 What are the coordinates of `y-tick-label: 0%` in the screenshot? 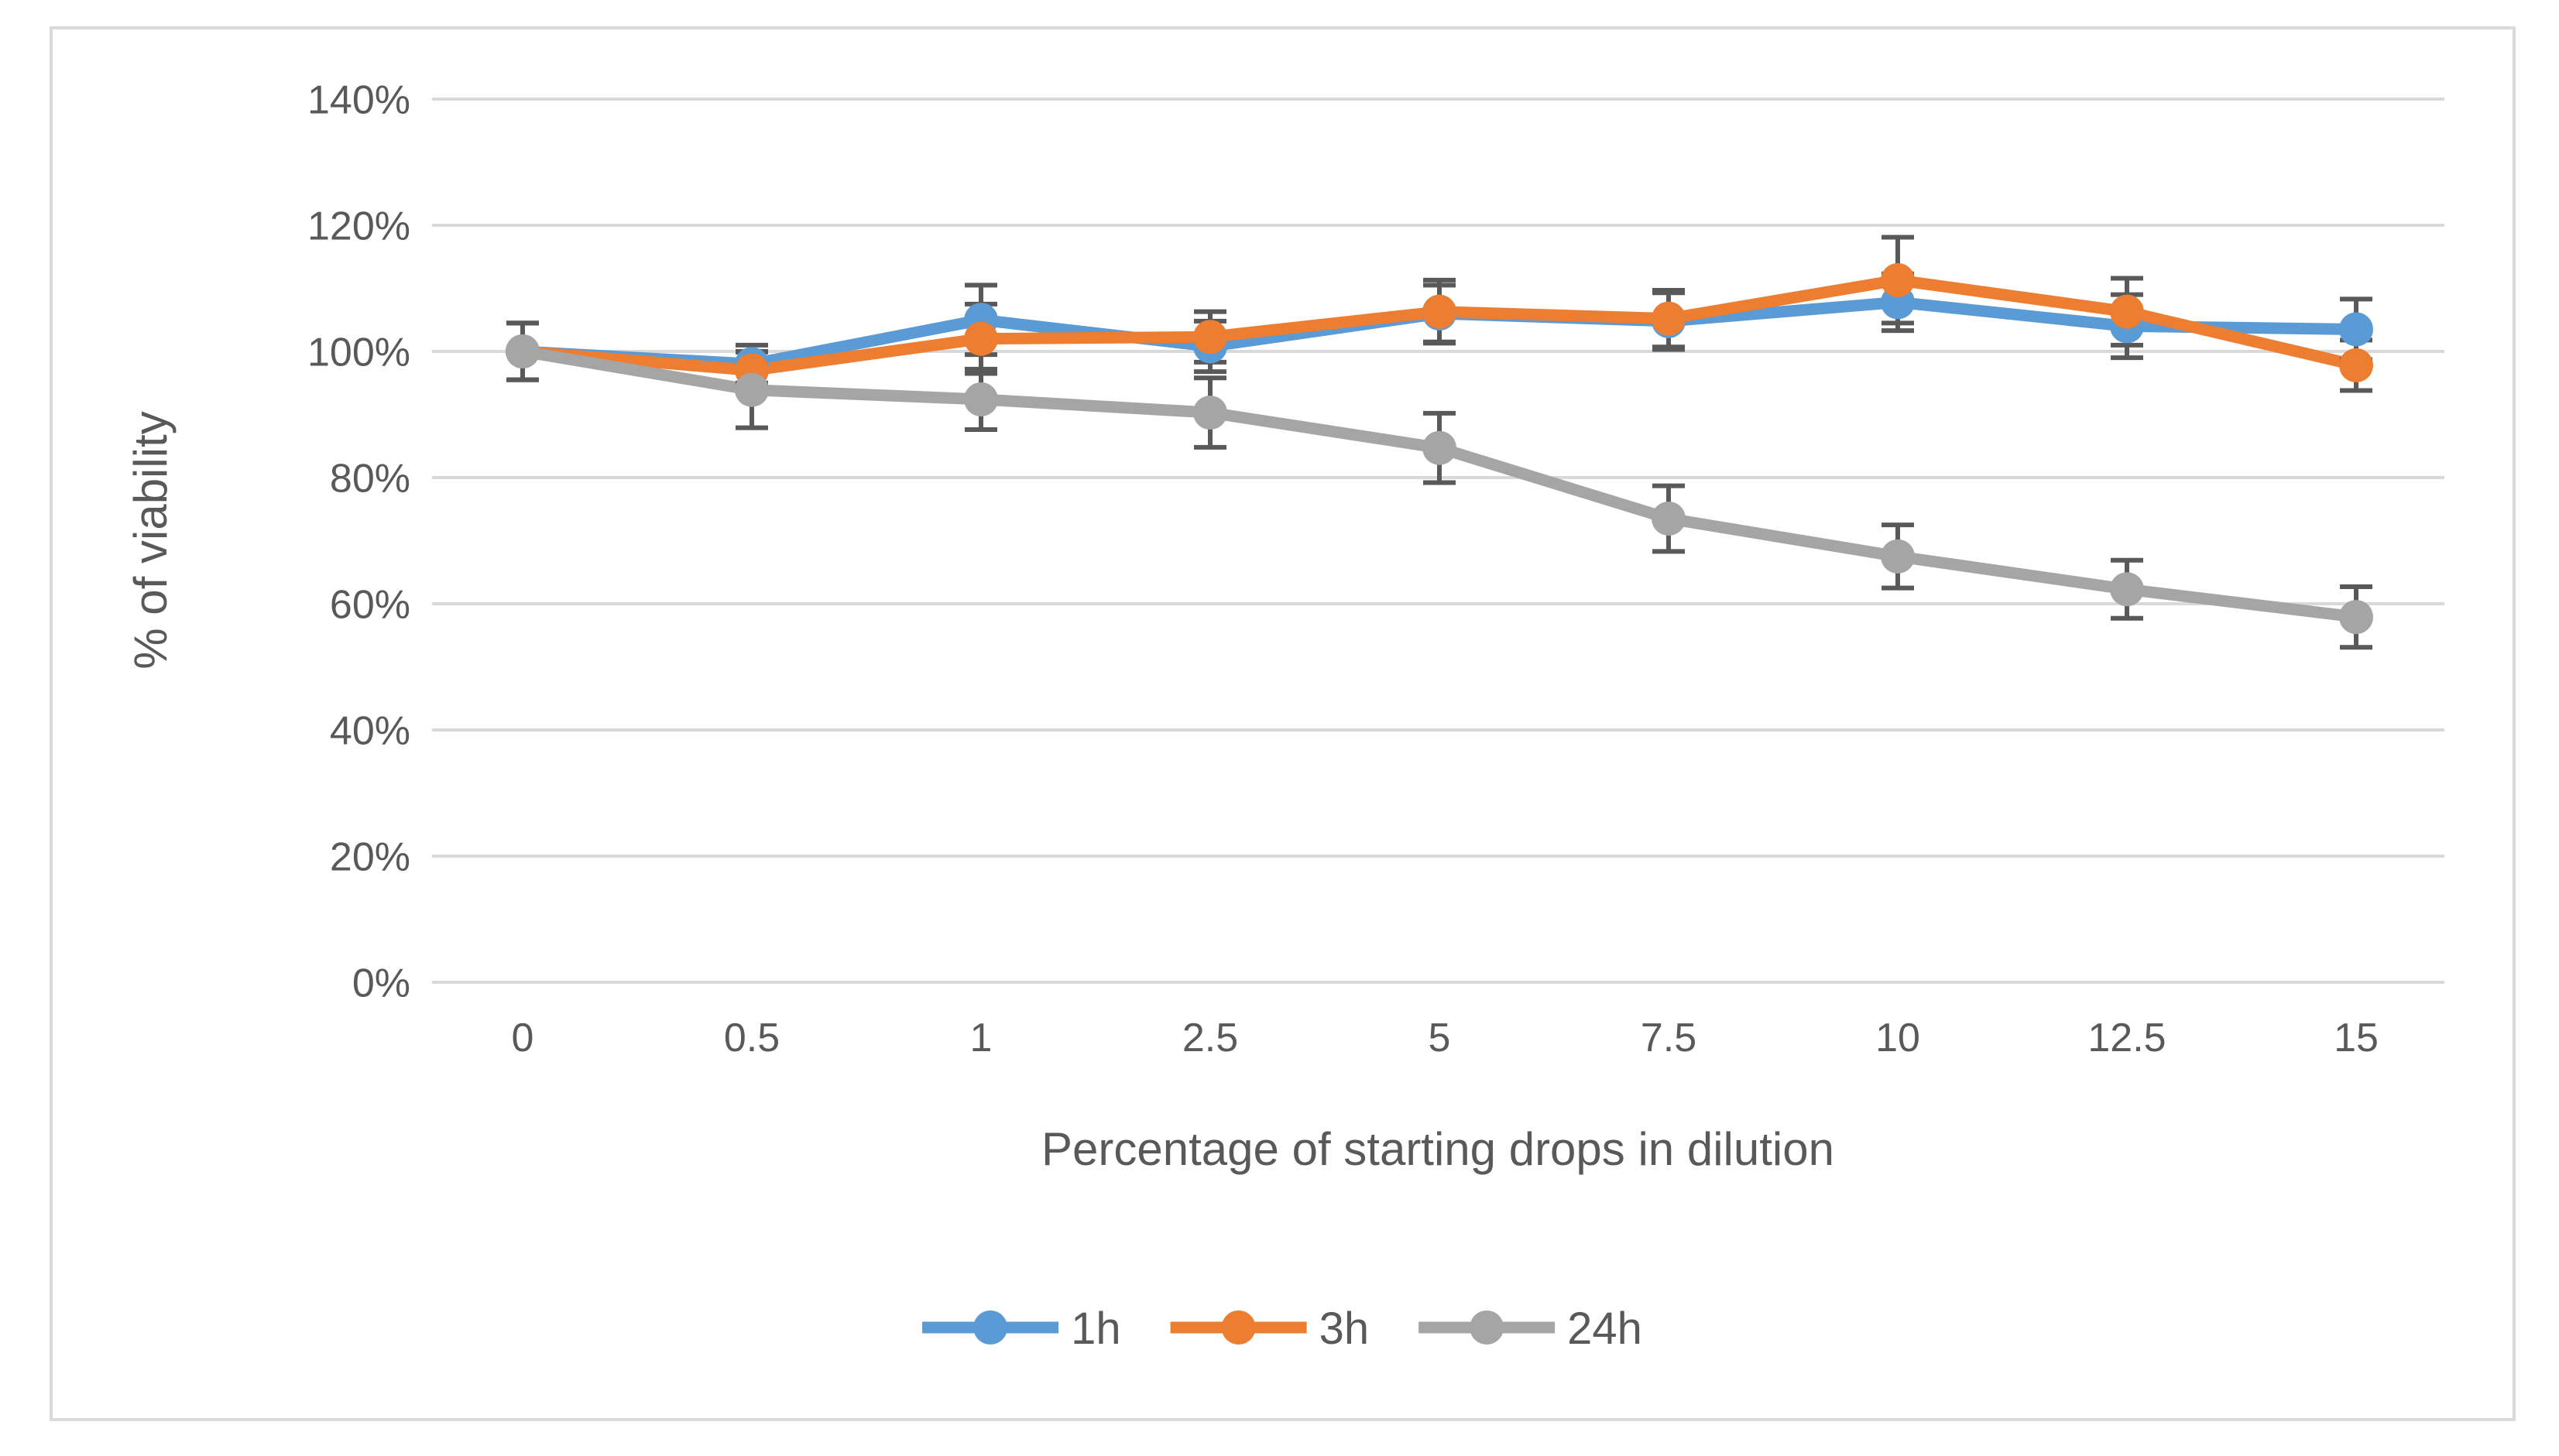 It's located at (381, 983).